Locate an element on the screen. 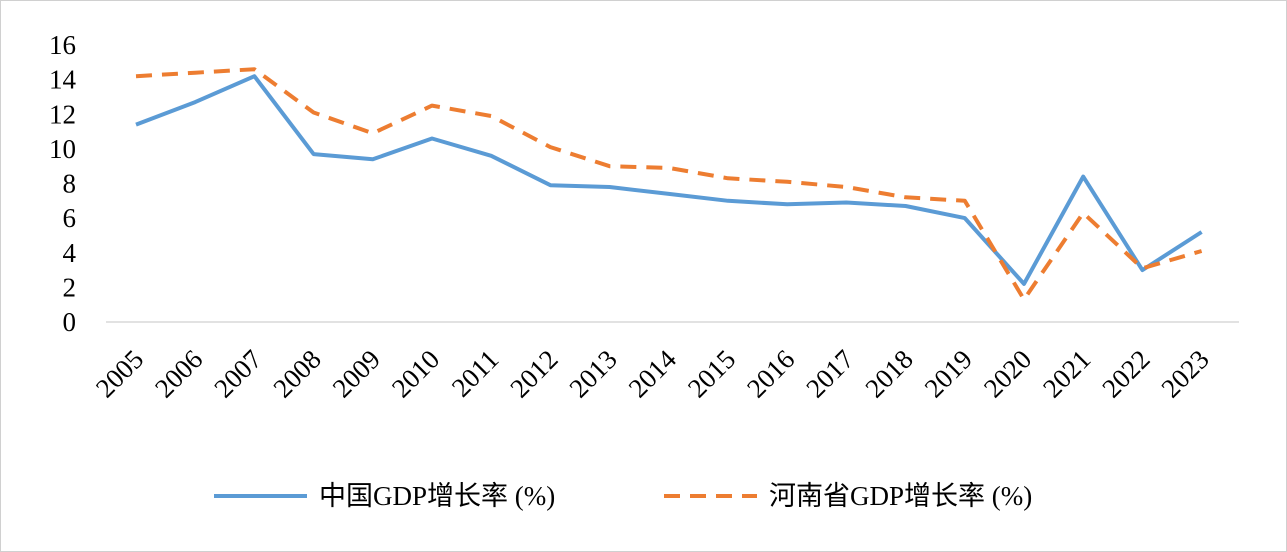 The width and height of the screenshot is (1287, 552). y-tick-label: 10 is located at coordinates (62, 149).